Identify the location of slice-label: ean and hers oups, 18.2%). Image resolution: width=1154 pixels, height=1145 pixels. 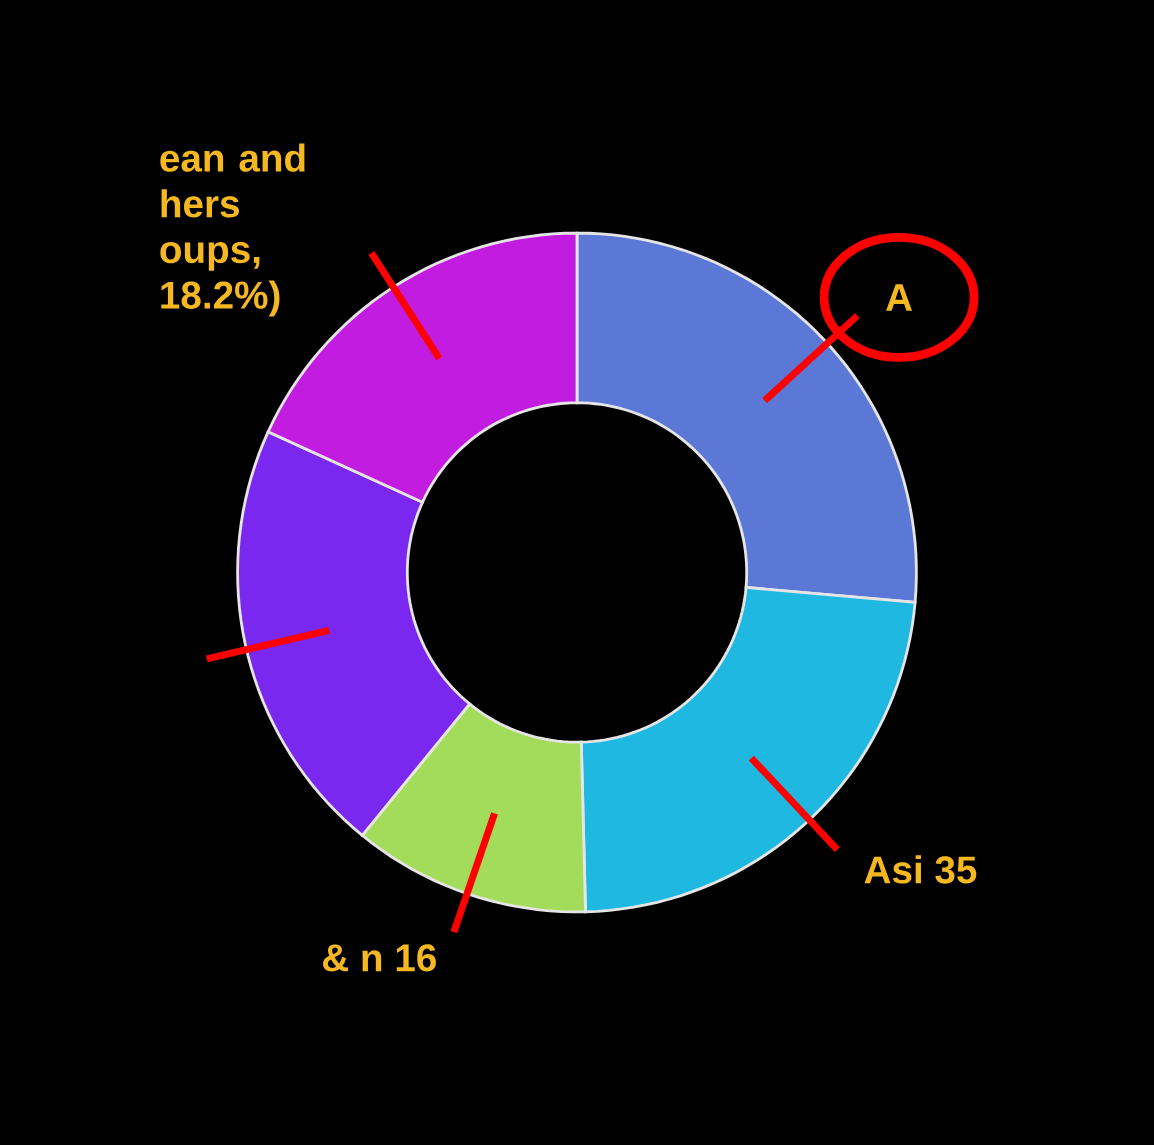
(232, 230).